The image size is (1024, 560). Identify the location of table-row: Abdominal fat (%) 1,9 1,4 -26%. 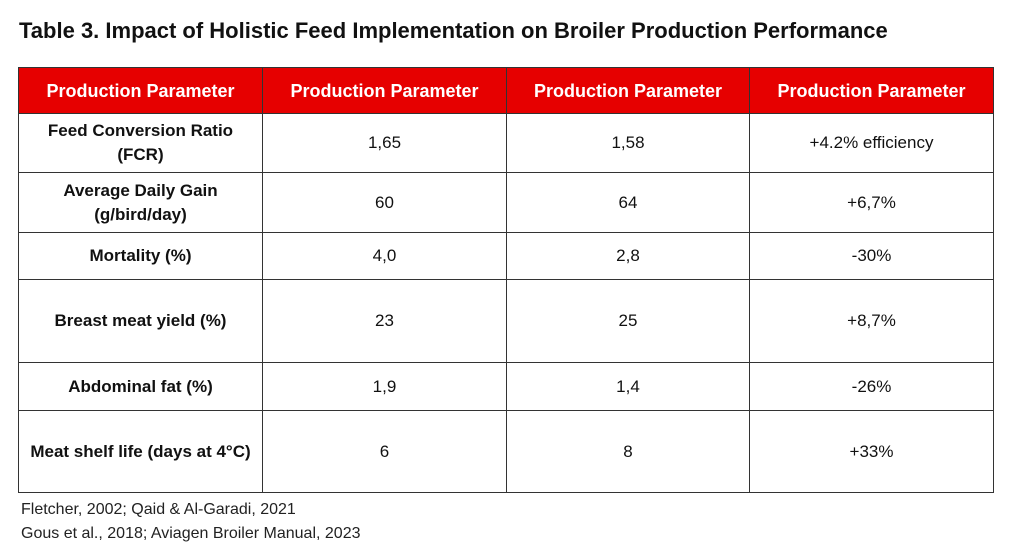
(506, 386).